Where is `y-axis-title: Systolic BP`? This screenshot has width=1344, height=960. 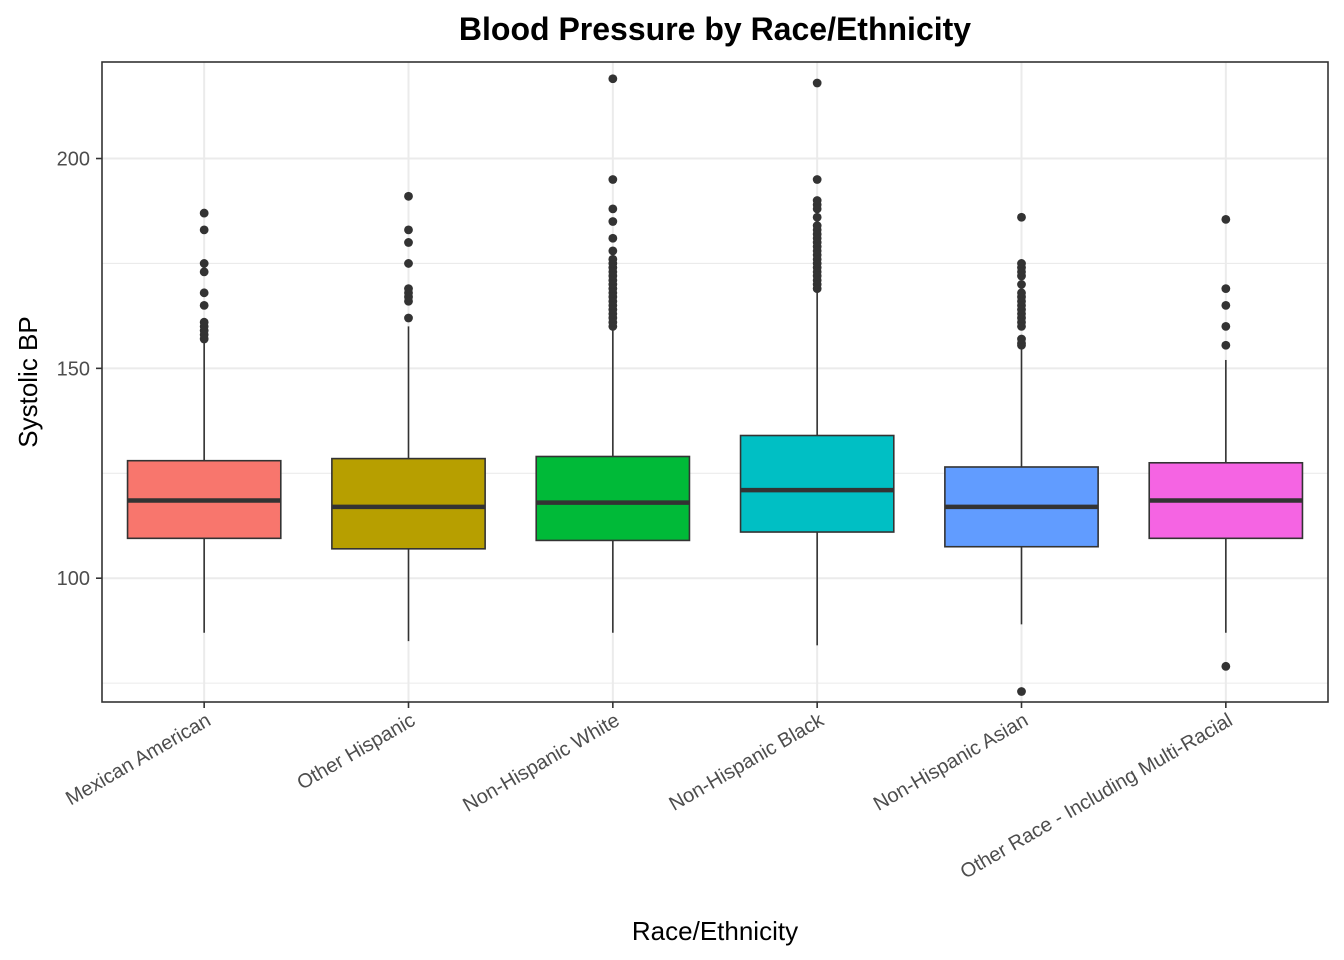 y-axis-title: Systolic BP is located at coordinates (28, 382).